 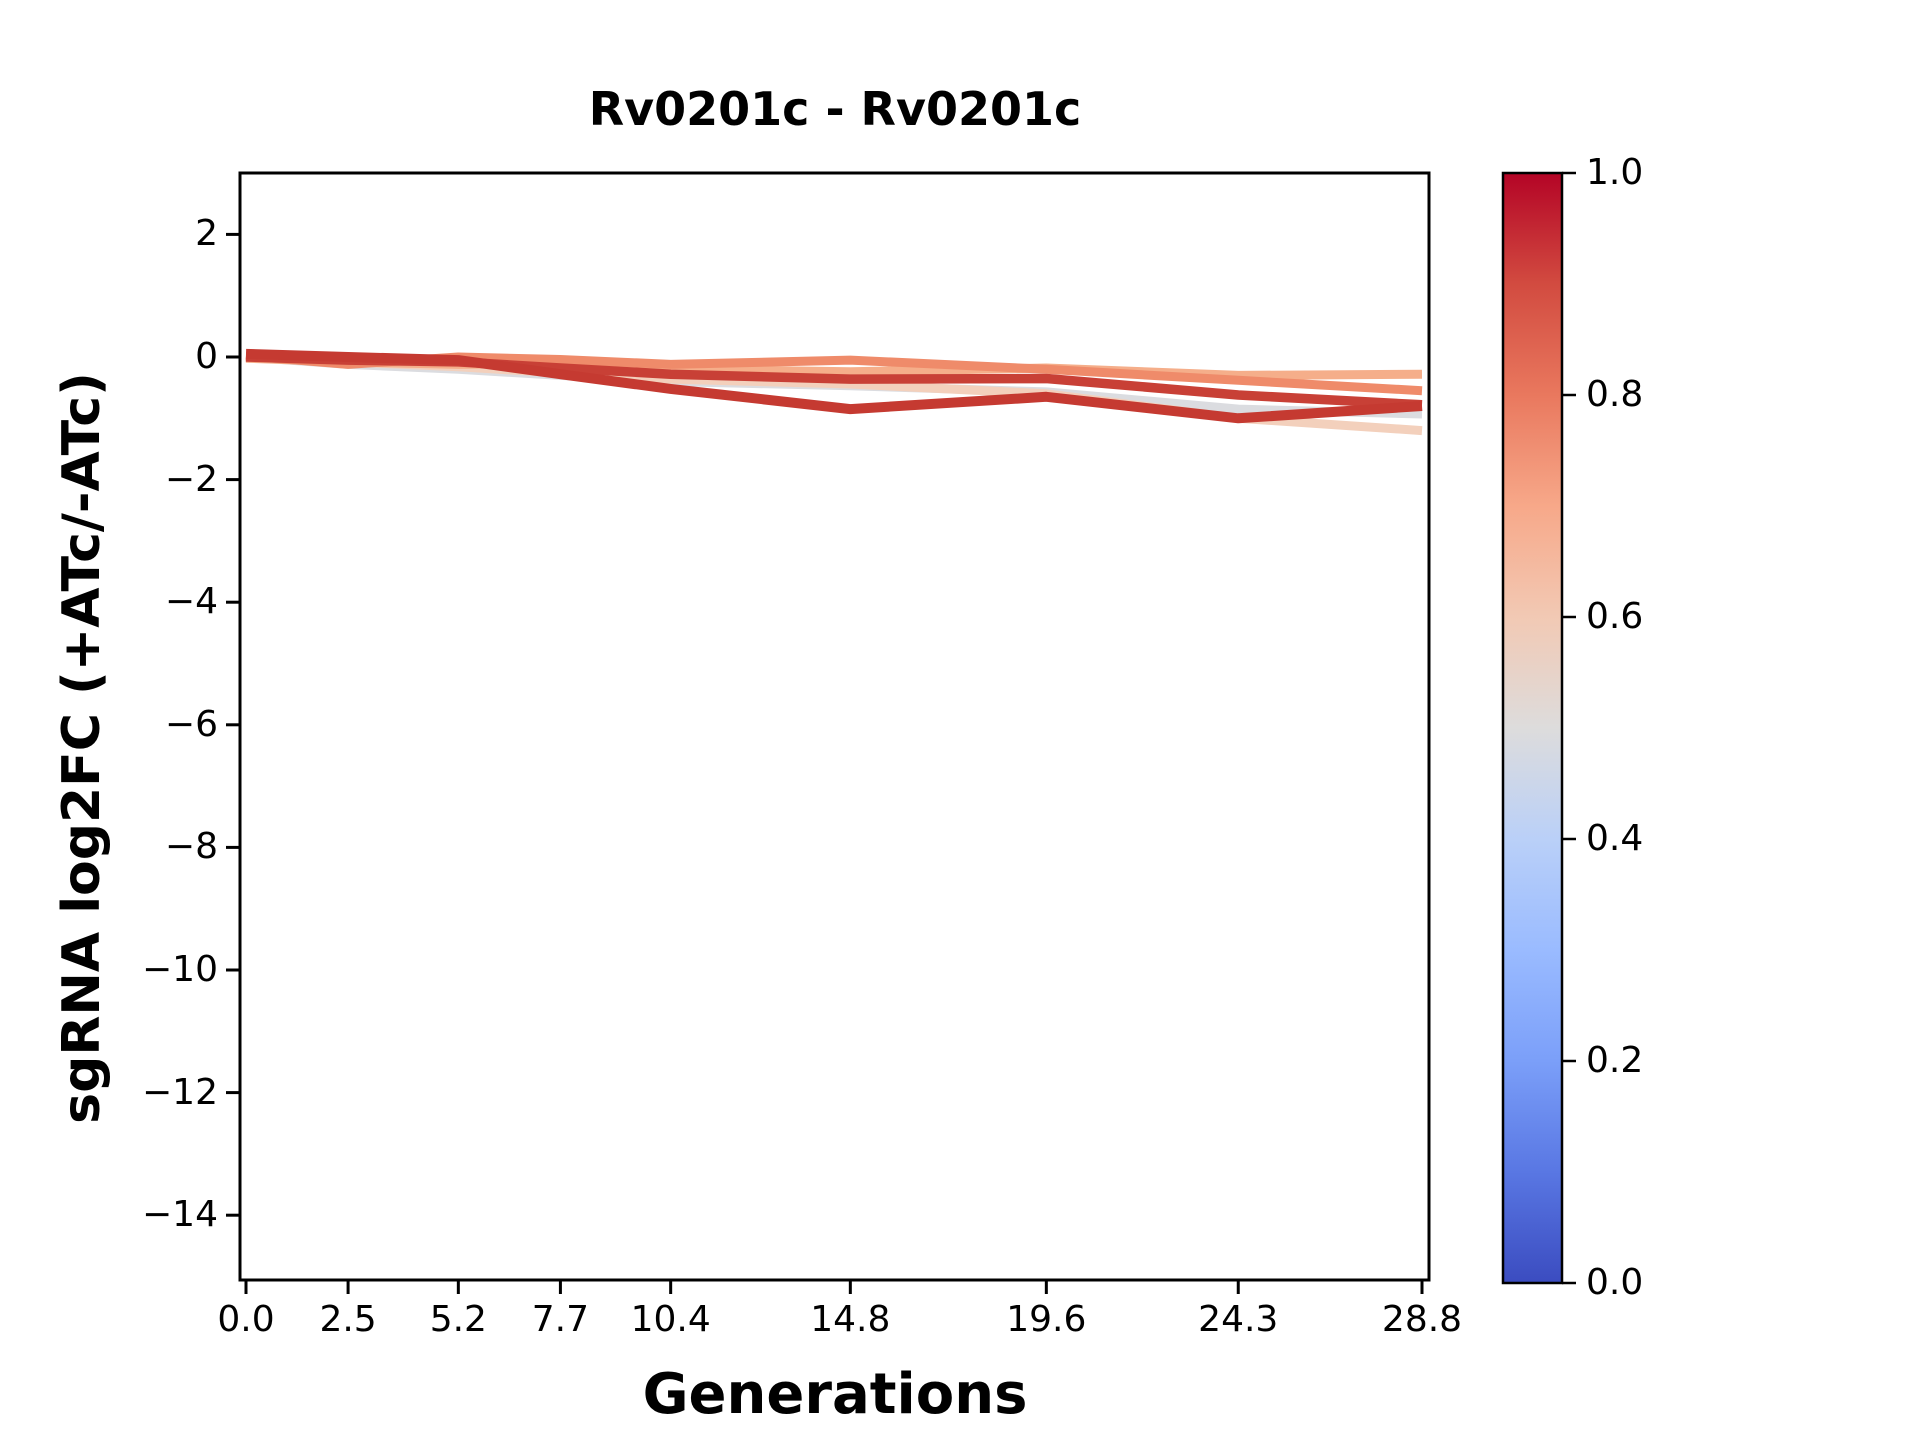 I want to click on y-tick-label: −12, so click(x=180, y=1092).